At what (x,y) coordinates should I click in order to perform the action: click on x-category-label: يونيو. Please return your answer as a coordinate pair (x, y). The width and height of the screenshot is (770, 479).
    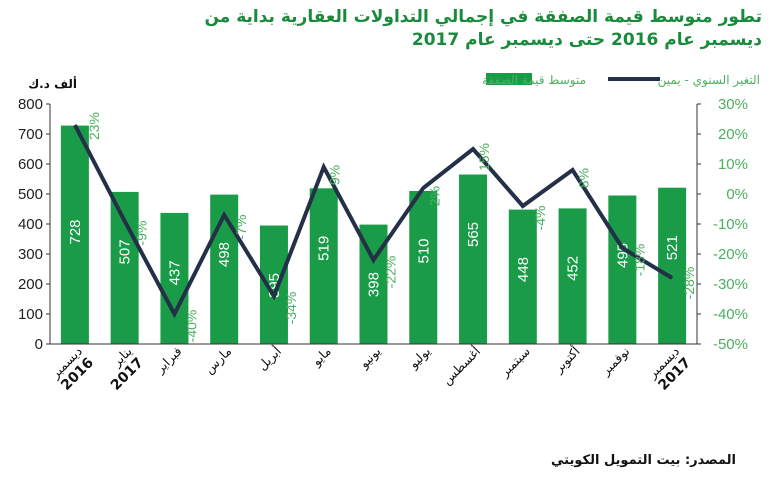
    Looking at the image, I should click on (370, 357).